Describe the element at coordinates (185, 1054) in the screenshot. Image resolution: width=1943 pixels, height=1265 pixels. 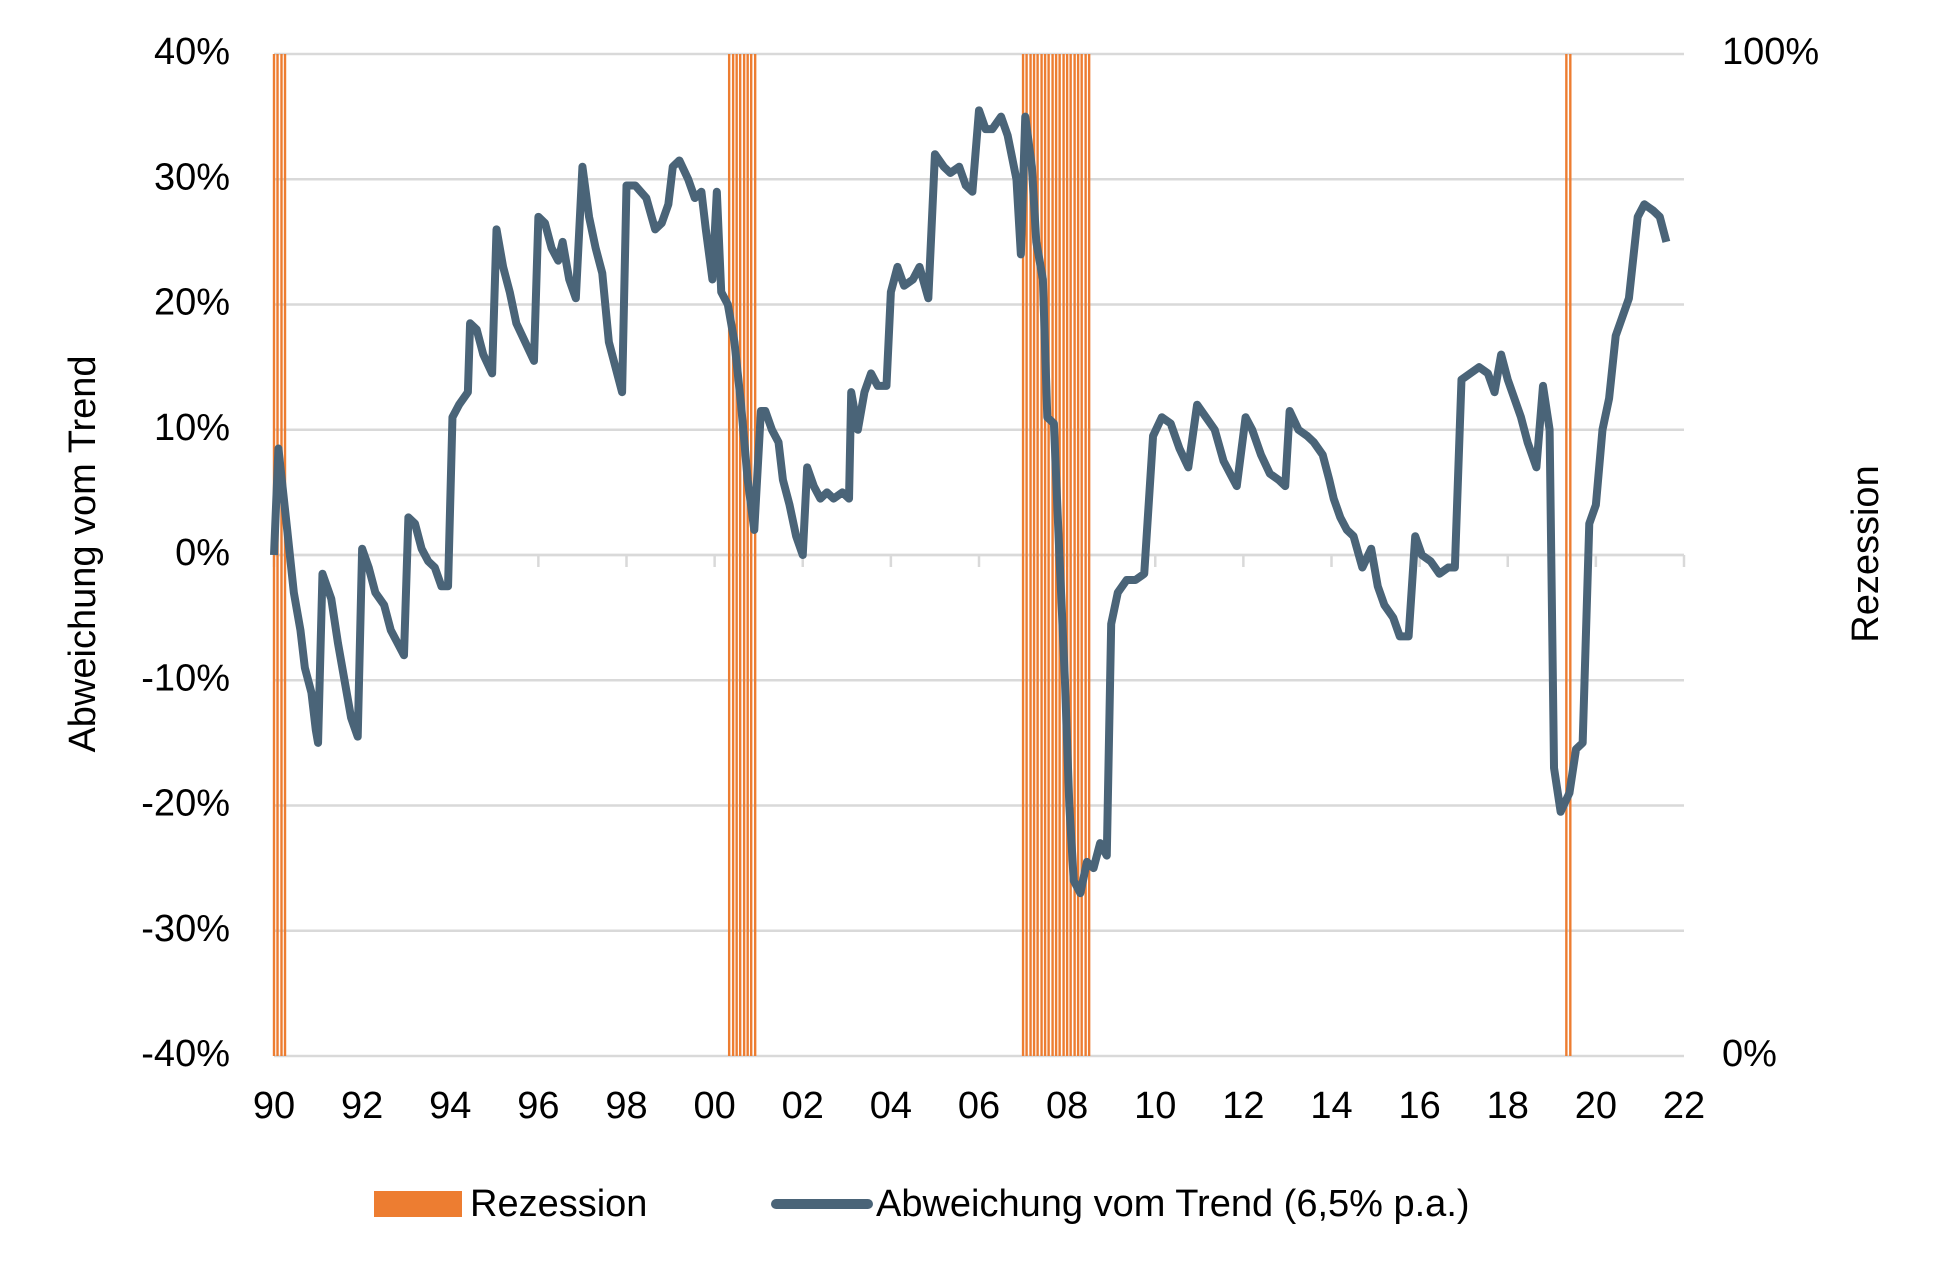
I see `y-tick-label: -40%` at that location.